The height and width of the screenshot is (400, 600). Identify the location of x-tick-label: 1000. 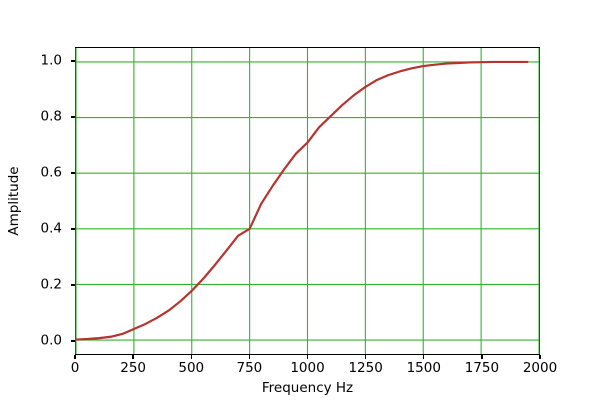
(307, 368).